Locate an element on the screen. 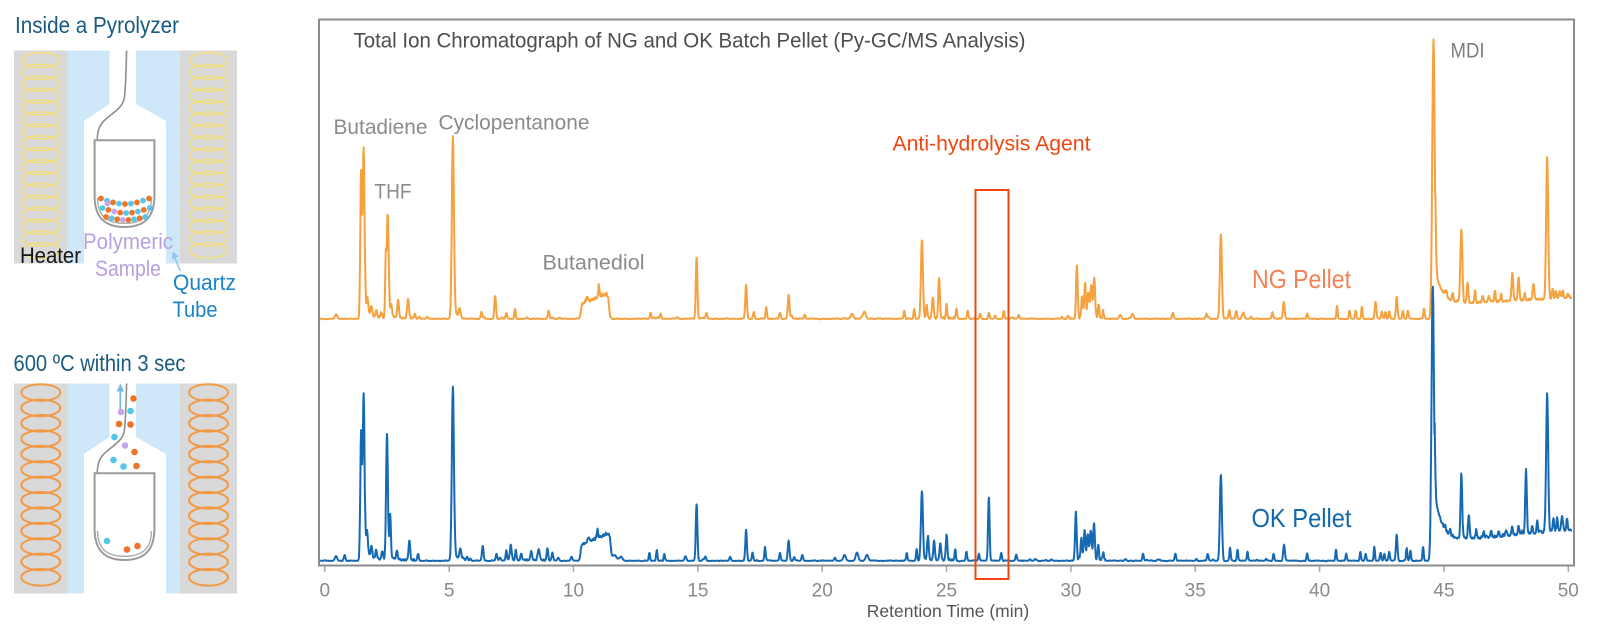 This screenshot has height=642, width=1600. svg-text: 10 is located at coordinates (573, 591).